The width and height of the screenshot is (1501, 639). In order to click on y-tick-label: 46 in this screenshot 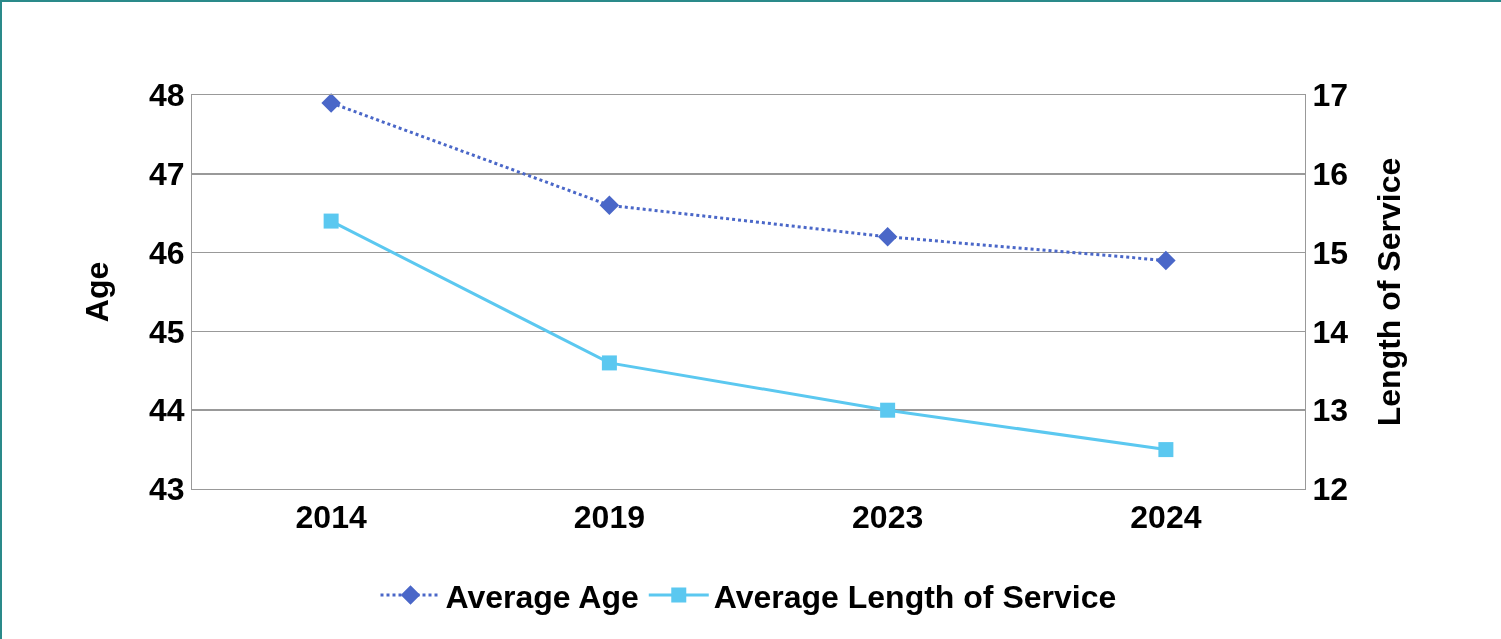, I will do `click(167, 252)`.